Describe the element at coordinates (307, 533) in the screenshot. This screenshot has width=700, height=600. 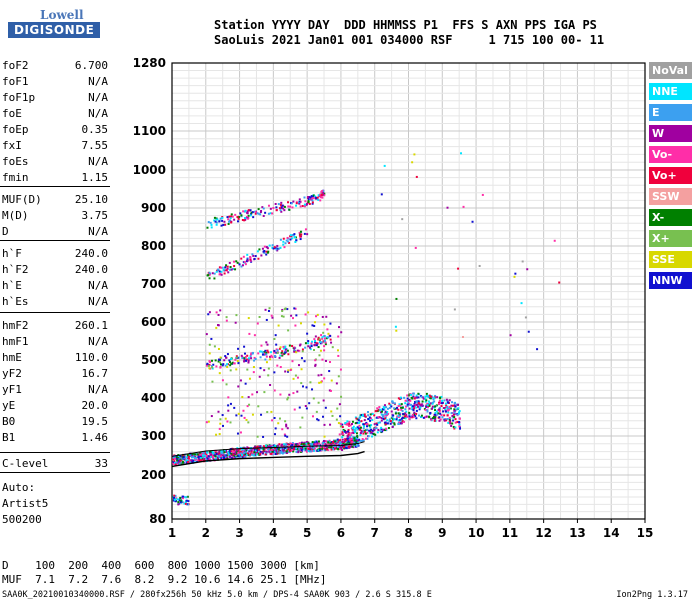
I see `x-tick-label: 5` at that location.